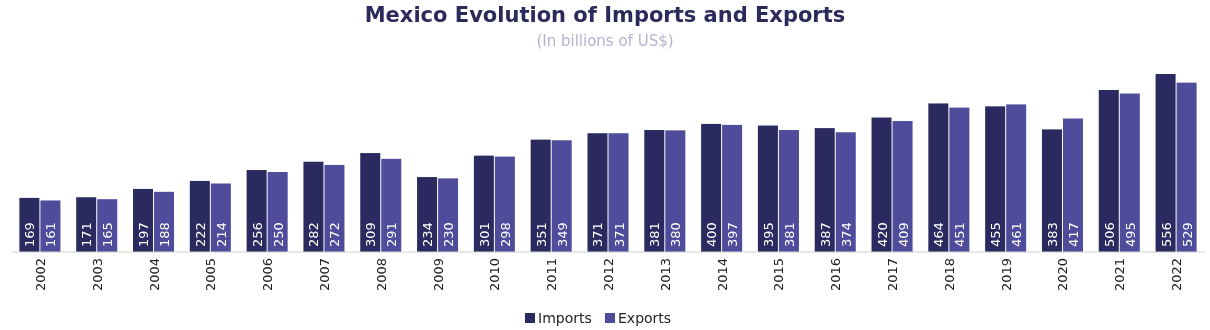 This screenshot has width=1210, height=330. I want to click on data-label: 464, so click(939, 234).